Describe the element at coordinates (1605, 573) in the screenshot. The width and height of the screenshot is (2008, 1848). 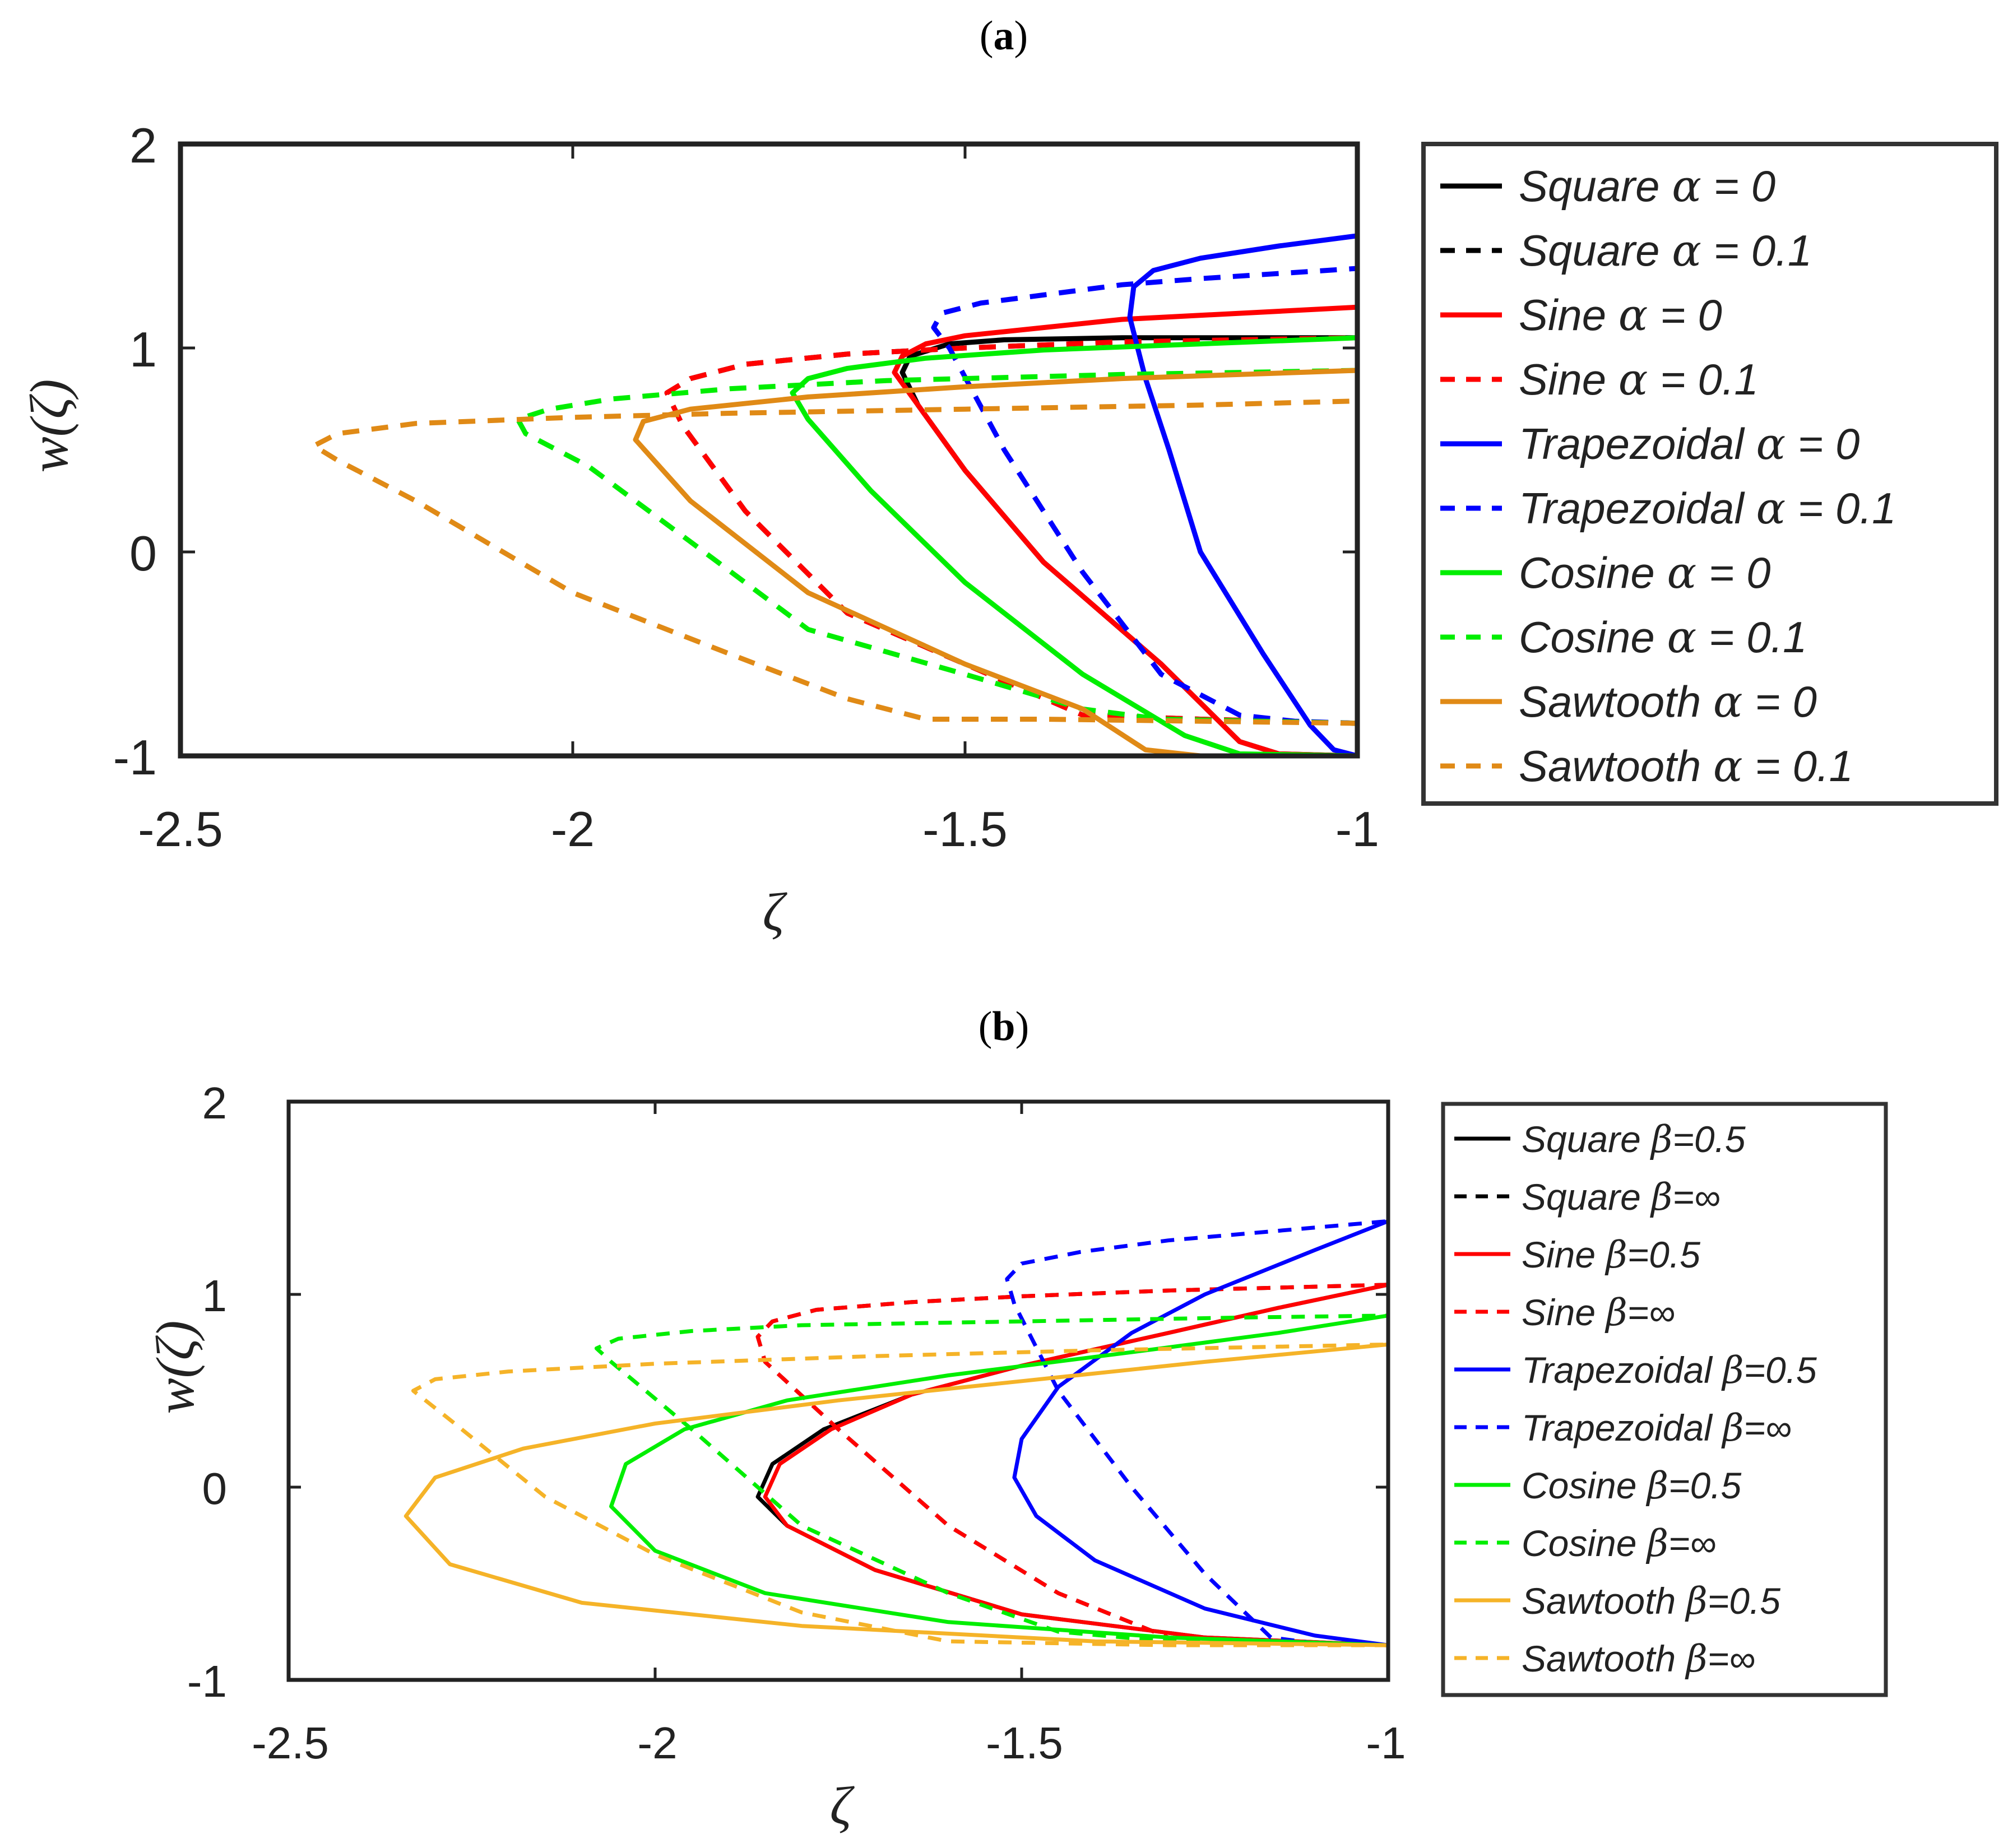
I see `legend-item: Cosine α = 0` at that location.